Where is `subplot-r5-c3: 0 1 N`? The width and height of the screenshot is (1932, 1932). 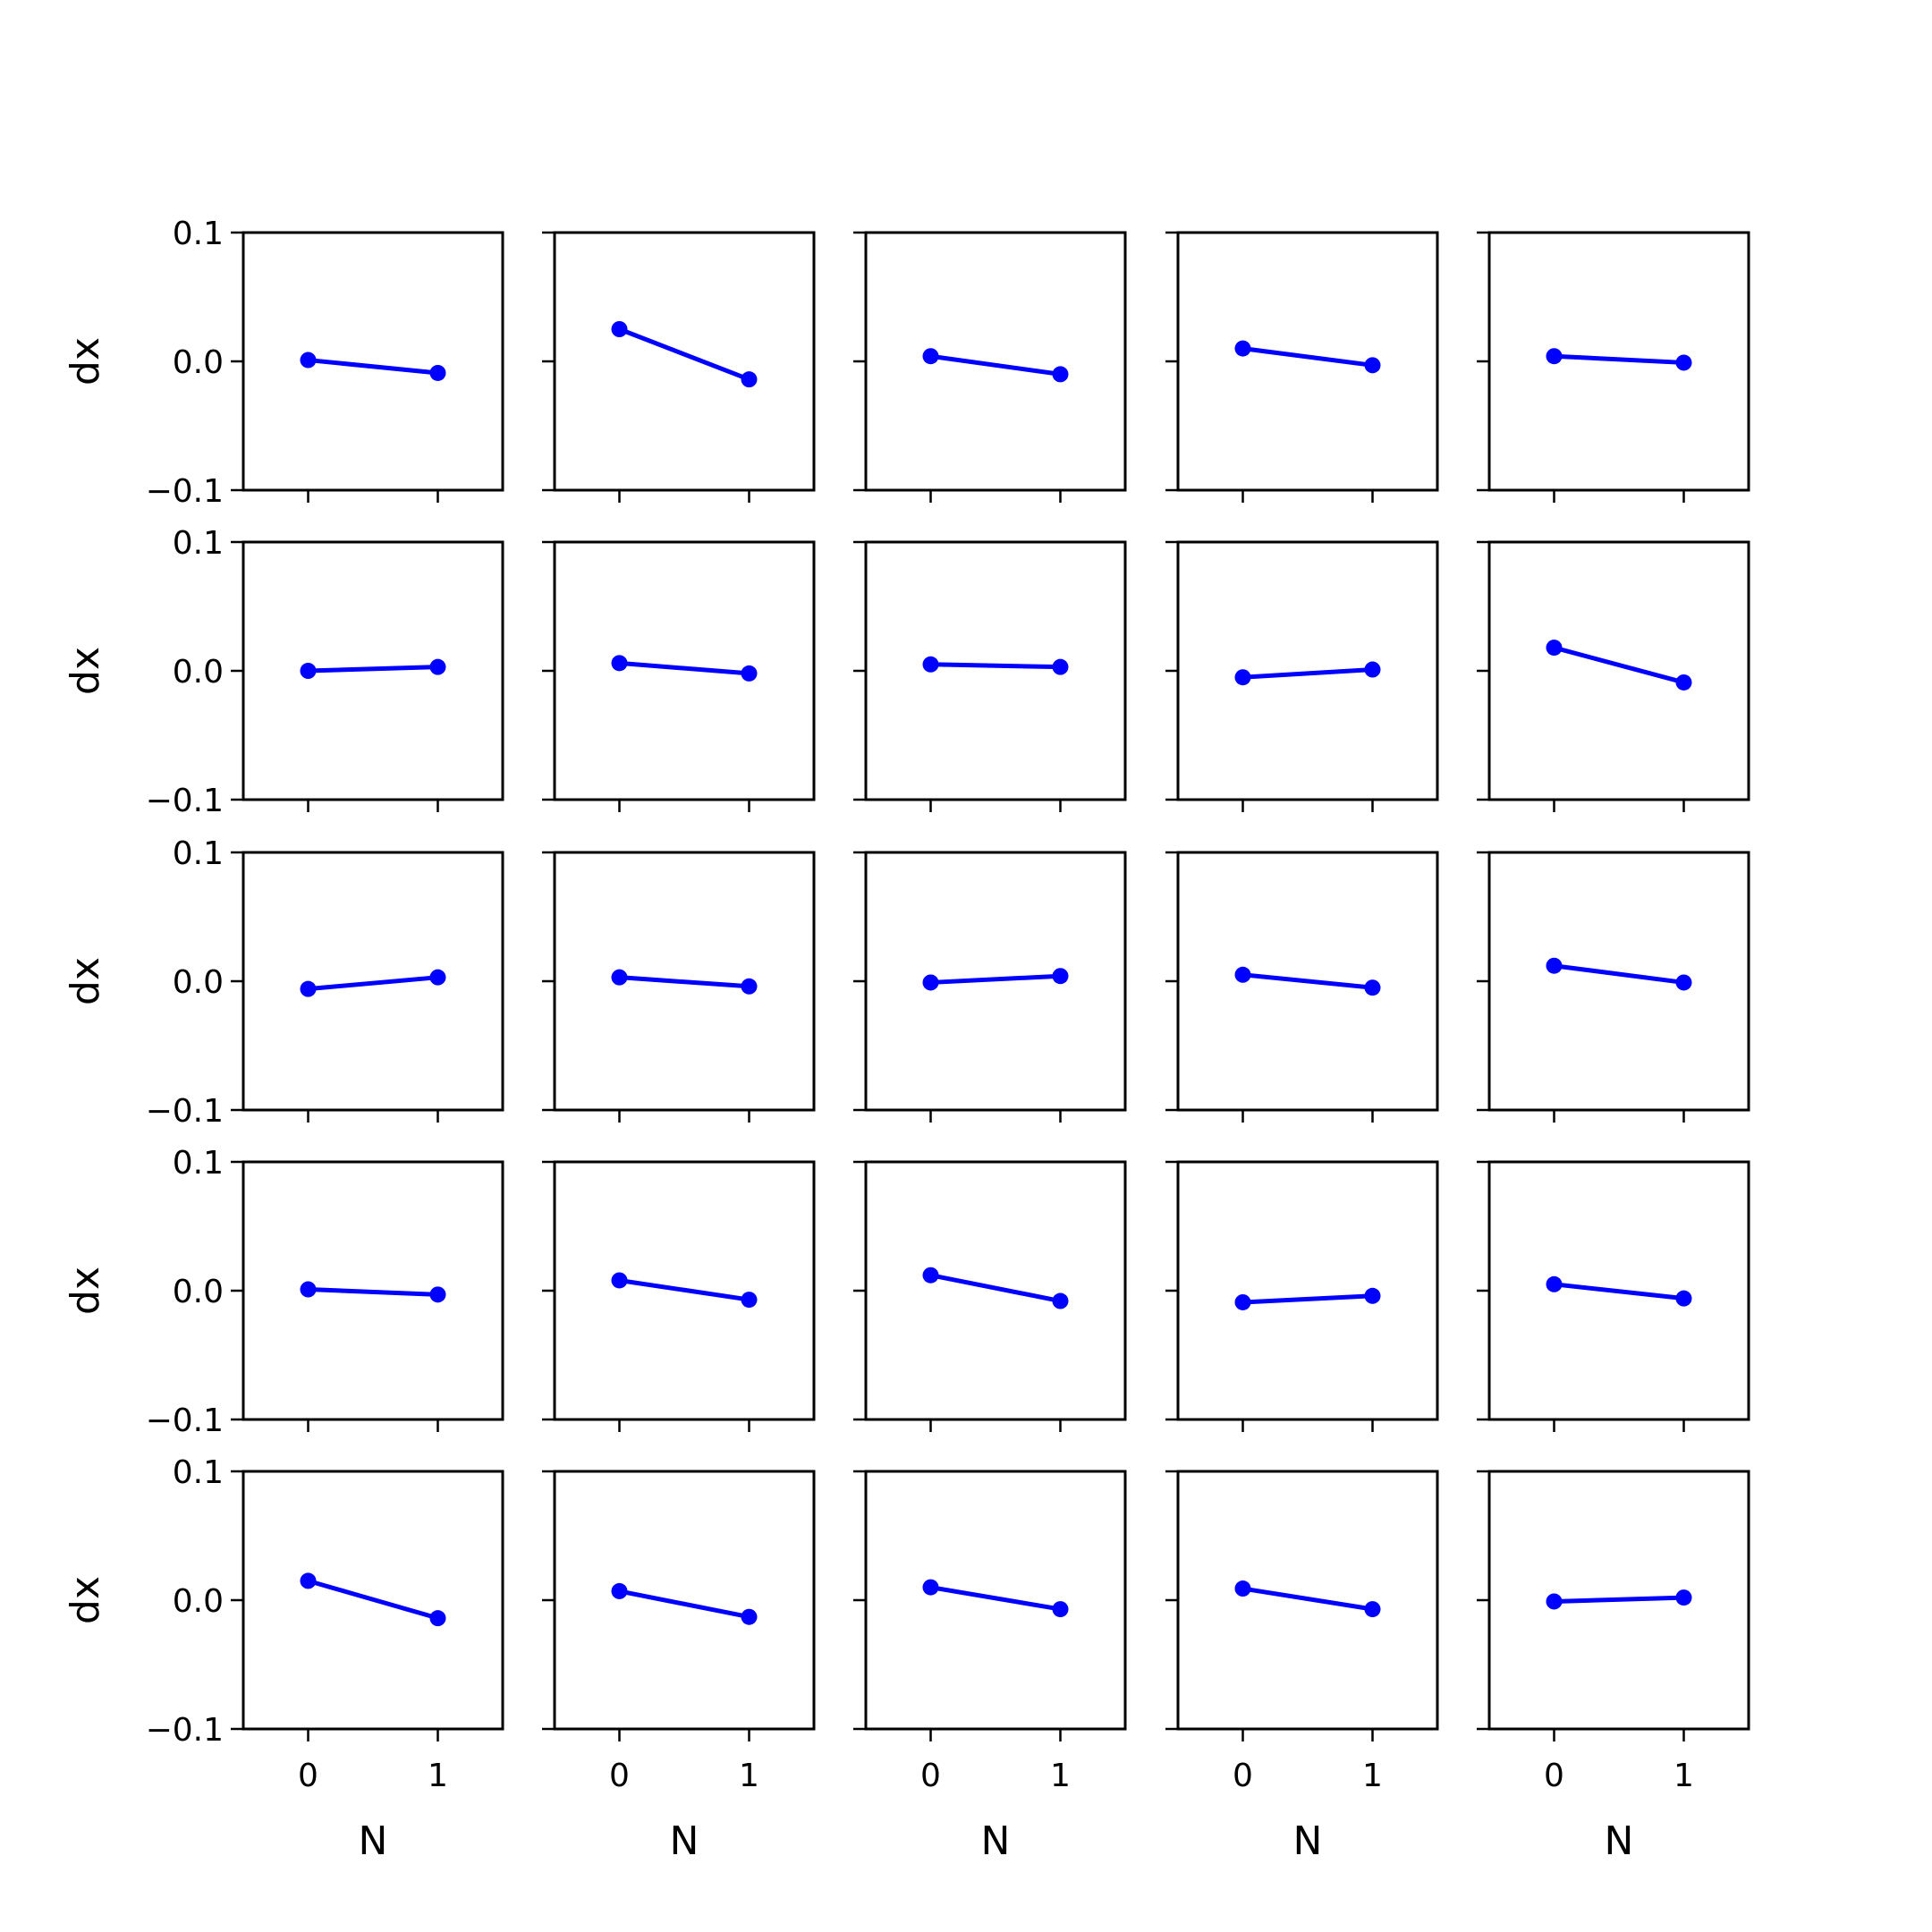 subplot-r5-c3: 0 1 N is located at coordinates (990, 1667).